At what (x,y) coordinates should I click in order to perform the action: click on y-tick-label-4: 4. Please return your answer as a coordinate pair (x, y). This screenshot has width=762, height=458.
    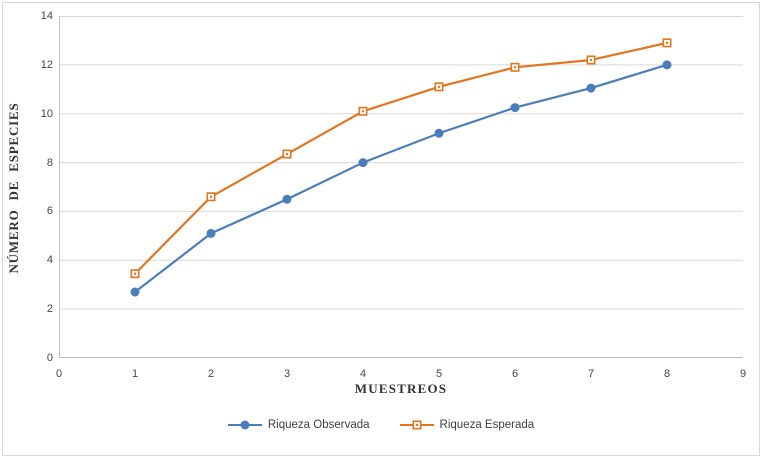
    Looking at the image, I should click on (49, 260).